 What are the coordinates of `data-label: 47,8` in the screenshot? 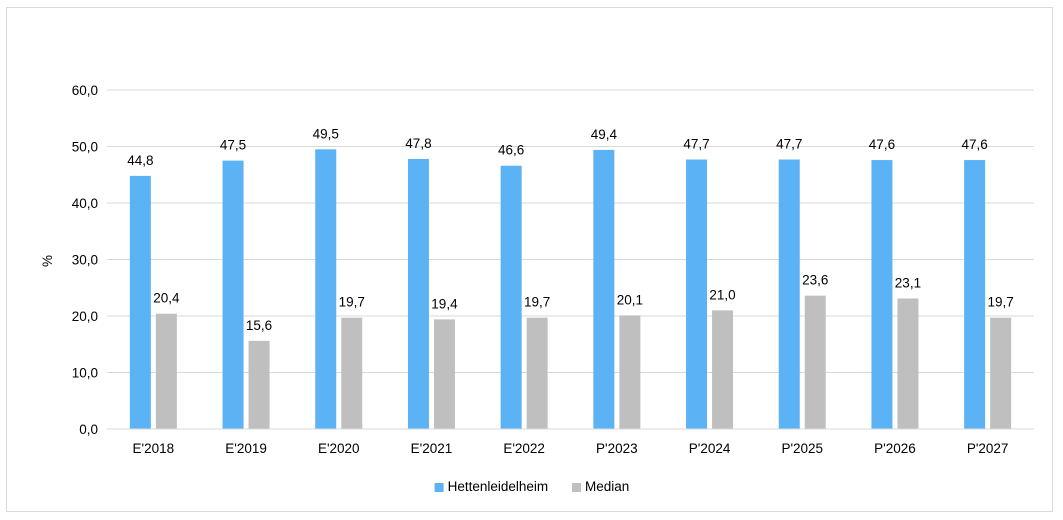 It's located at (418, 143).